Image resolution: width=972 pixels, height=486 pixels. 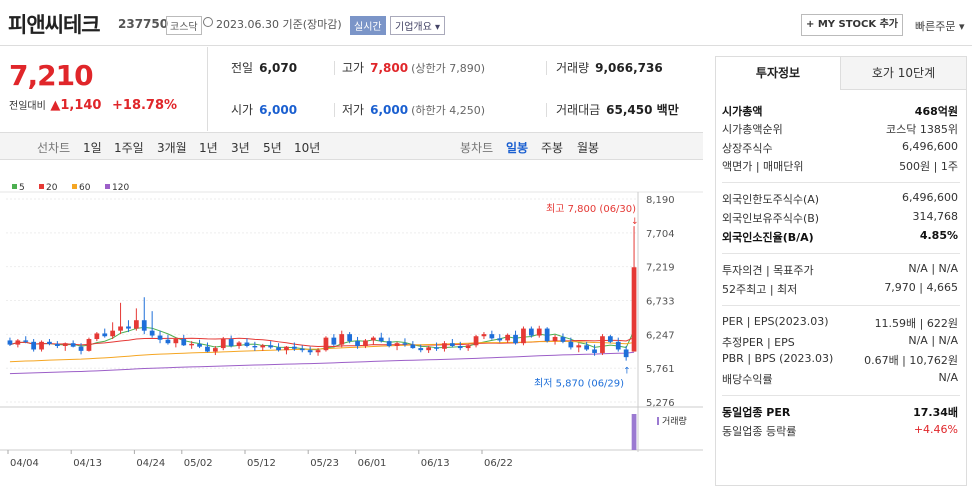 I want to click on period-1d: 1일, so click(x=92, y=148).